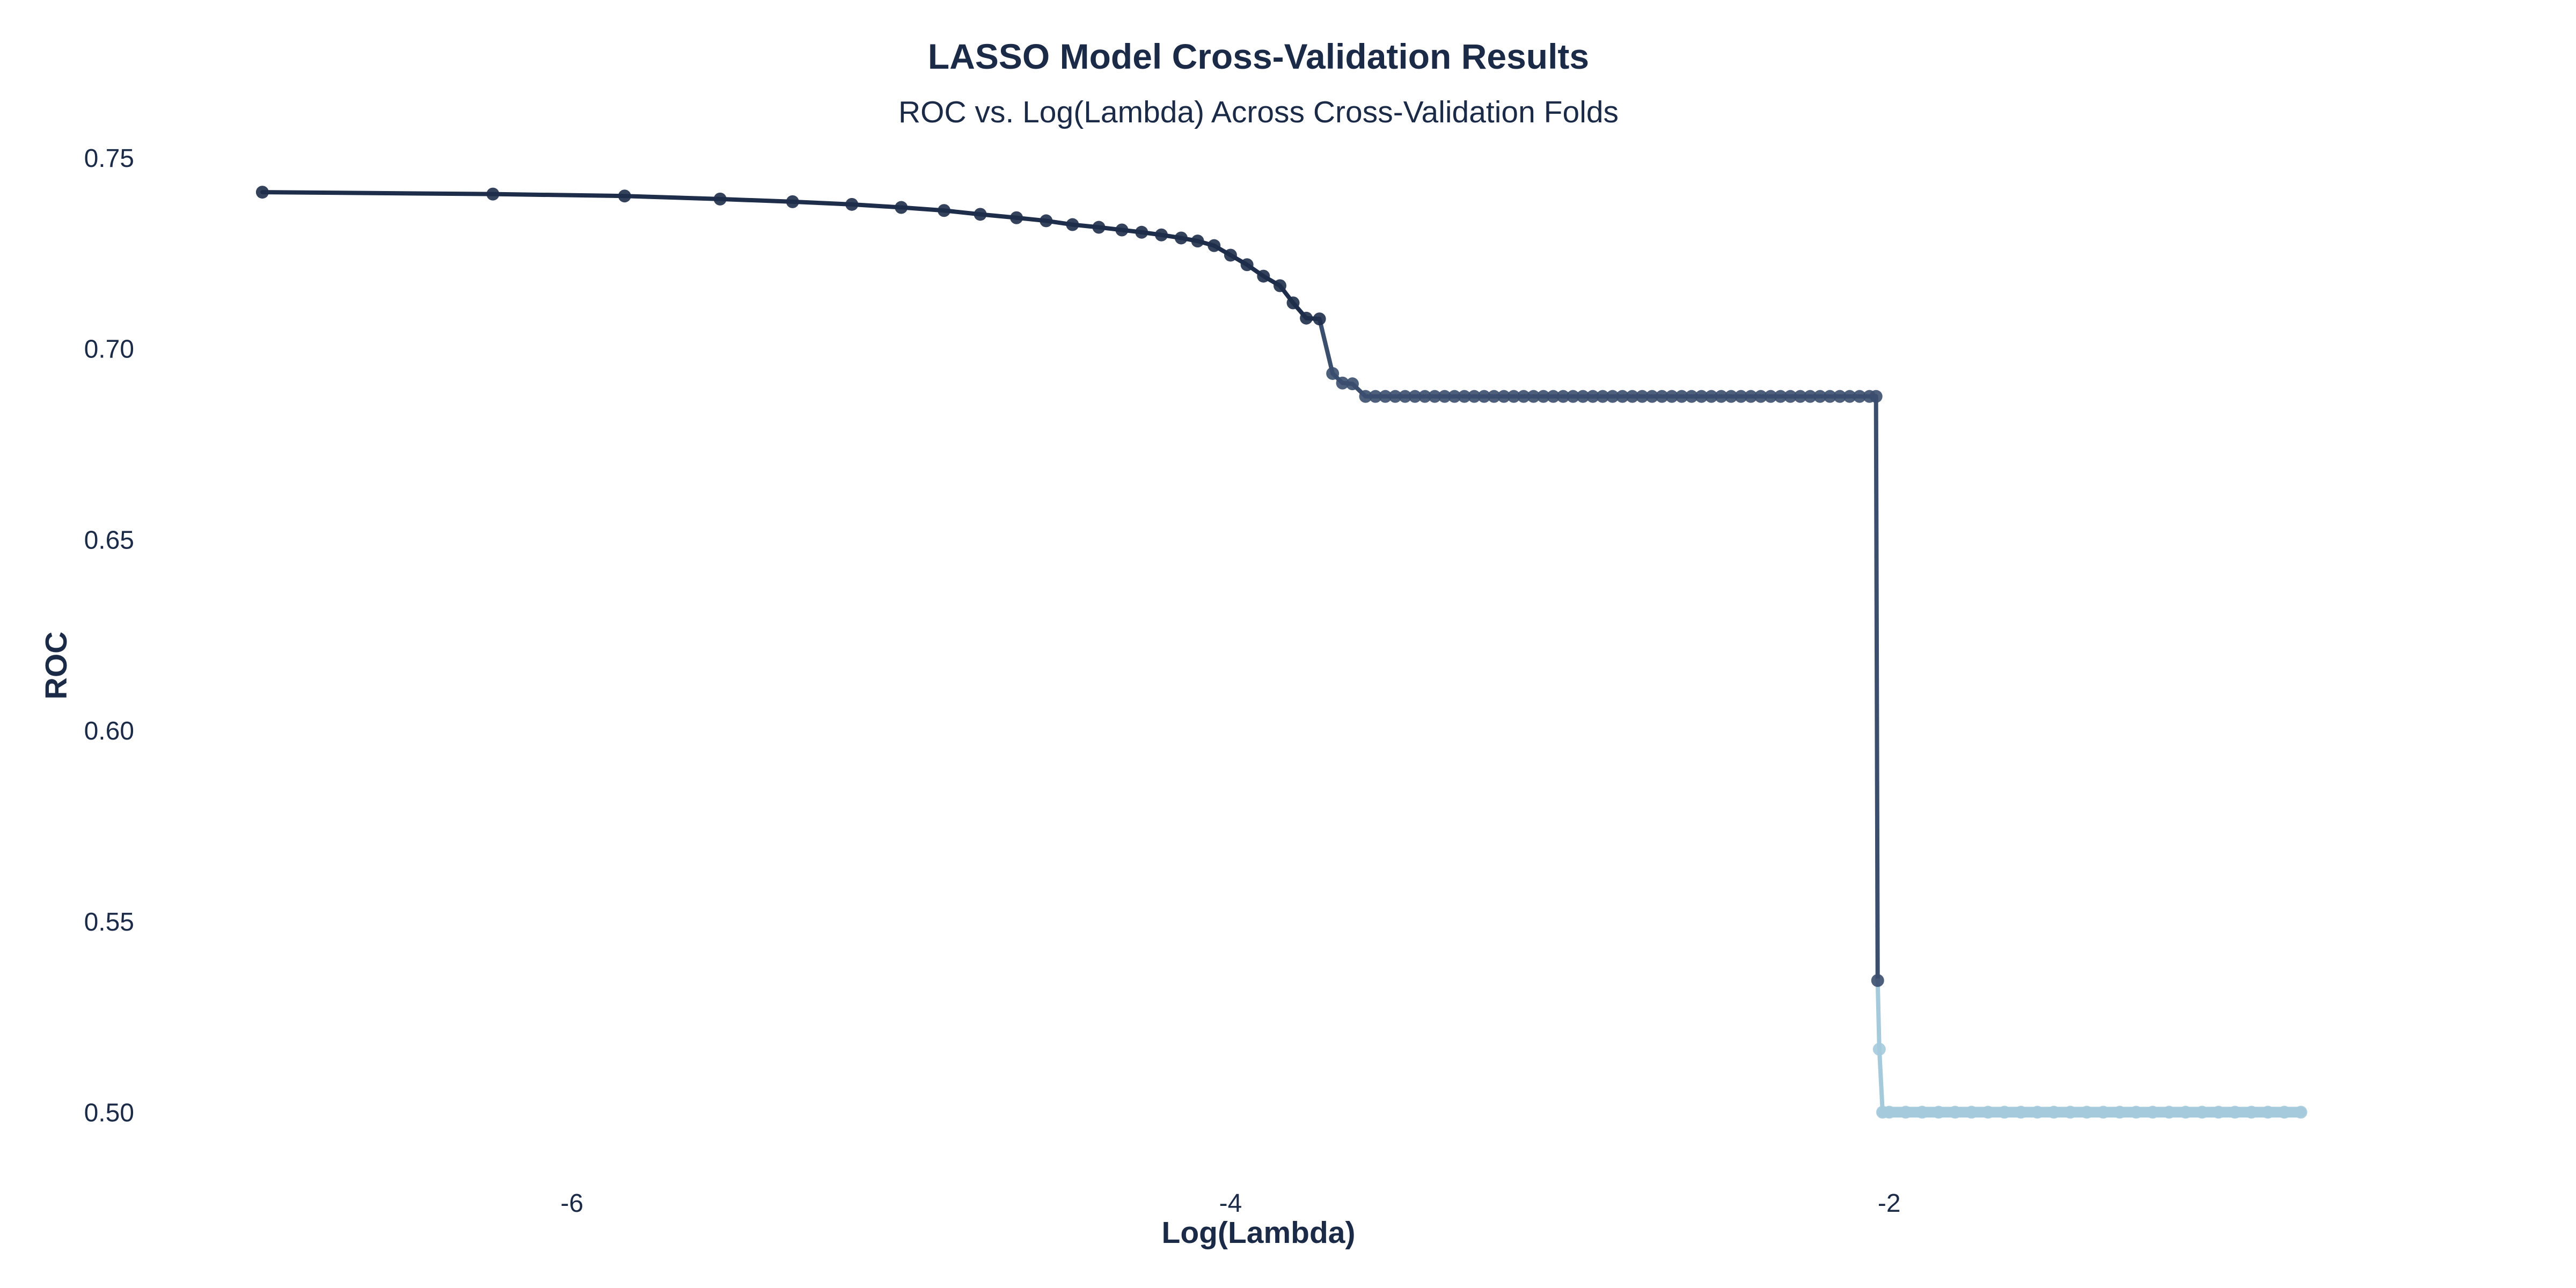 The width and height of the screenshot is (2576, 1288). I want to click on y-tick-label: 0.75, so click(109, 158).